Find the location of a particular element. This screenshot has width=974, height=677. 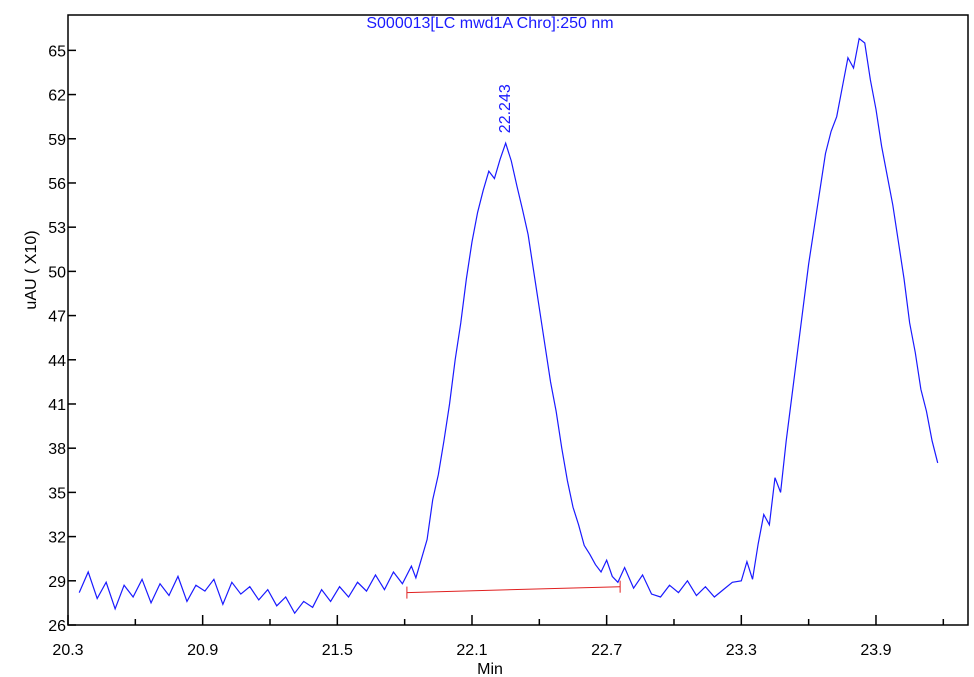

x-axis-label: Min is located at coordinates (490, 669).